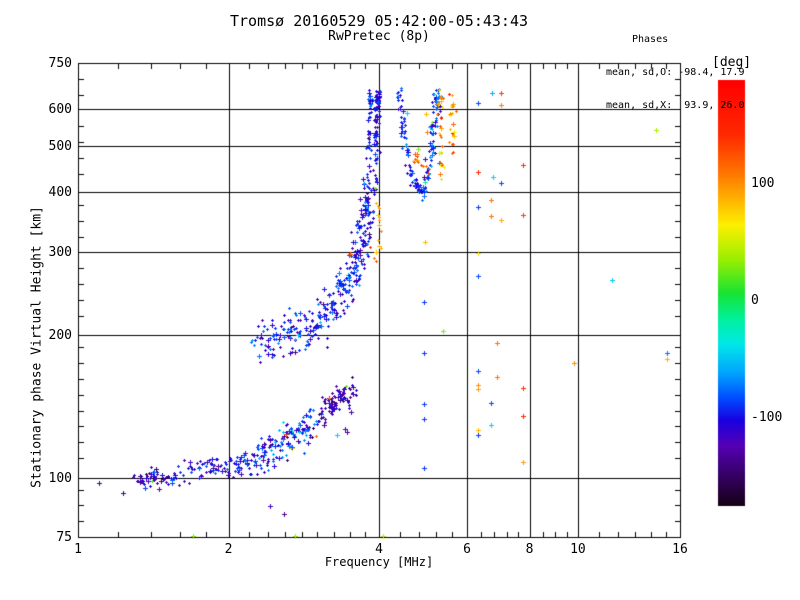  What do you see at coordinates (60, 478) in the screenshot?
I see `y-tick-label: 100` at bounding box center [60, 478].